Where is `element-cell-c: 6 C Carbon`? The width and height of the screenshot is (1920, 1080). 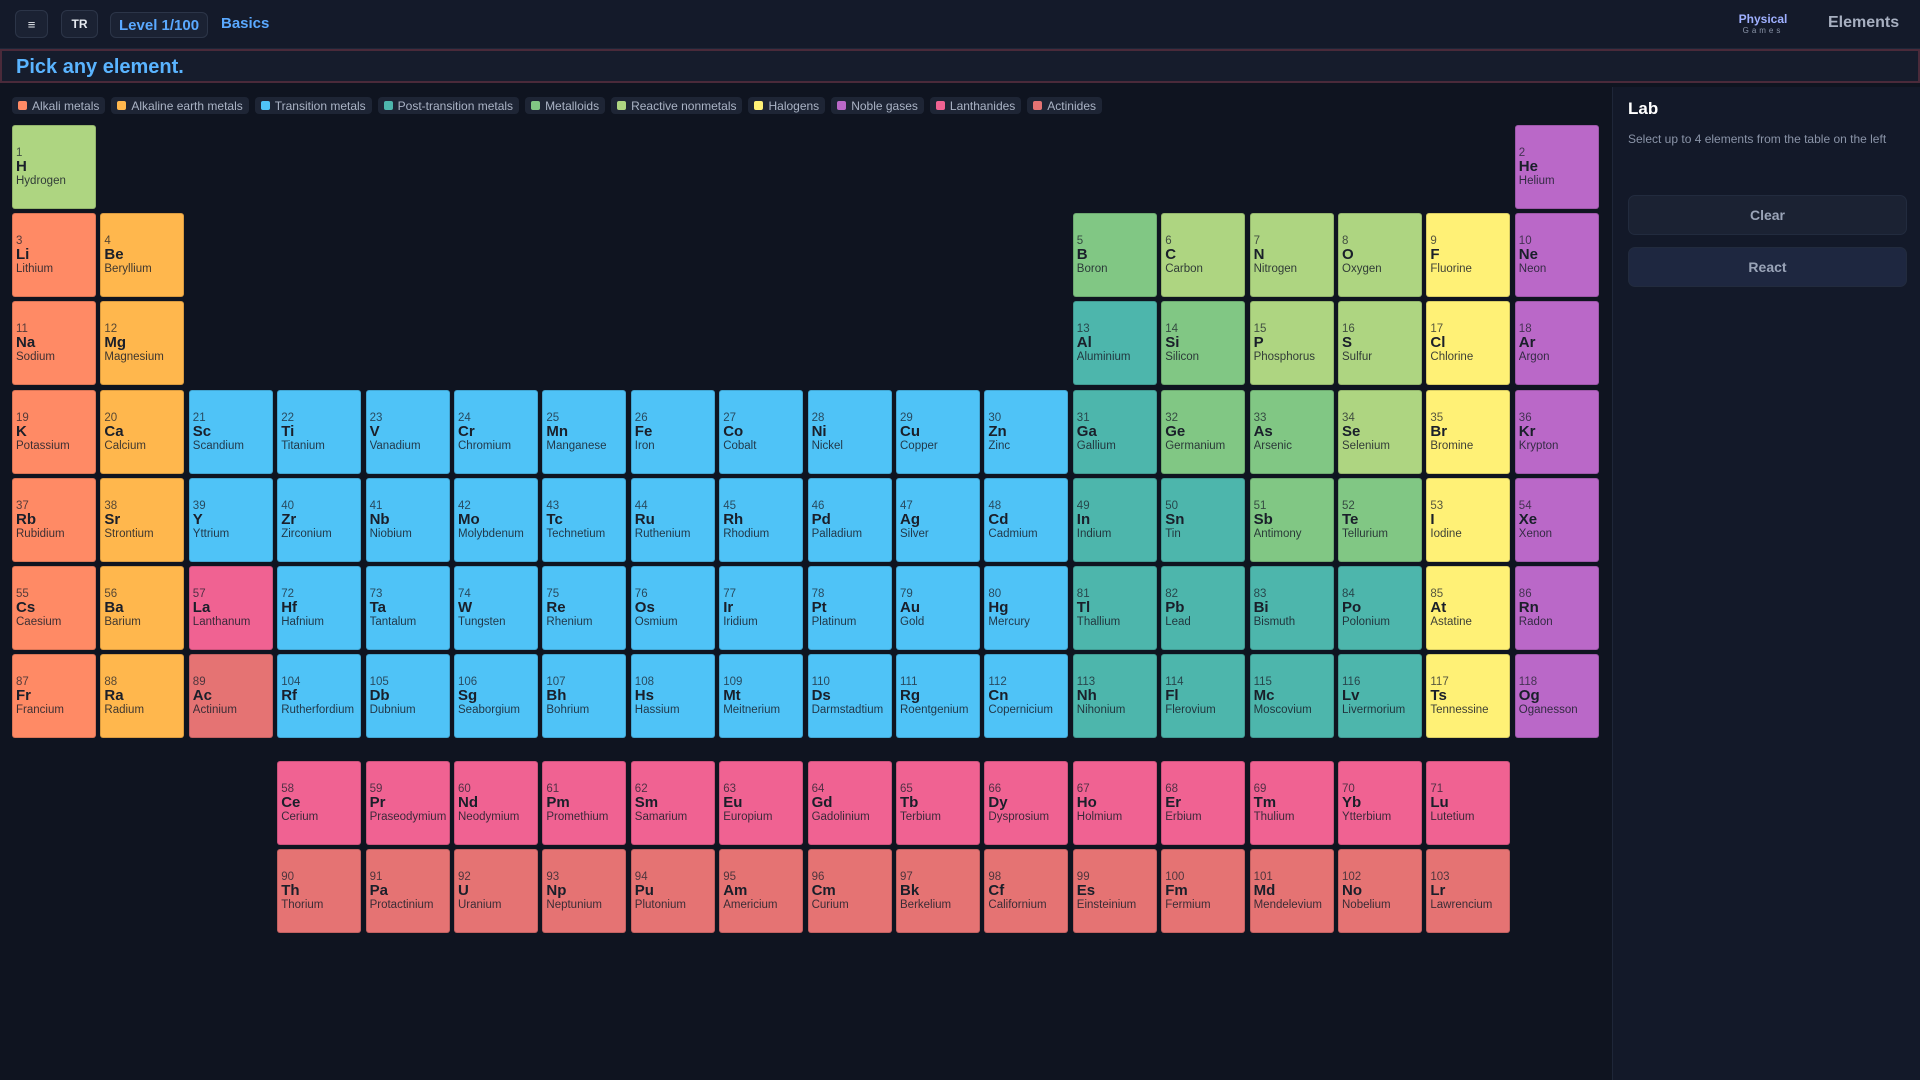
element-cell-c: 6 C Carbon is located at coordinates (1203, 255).